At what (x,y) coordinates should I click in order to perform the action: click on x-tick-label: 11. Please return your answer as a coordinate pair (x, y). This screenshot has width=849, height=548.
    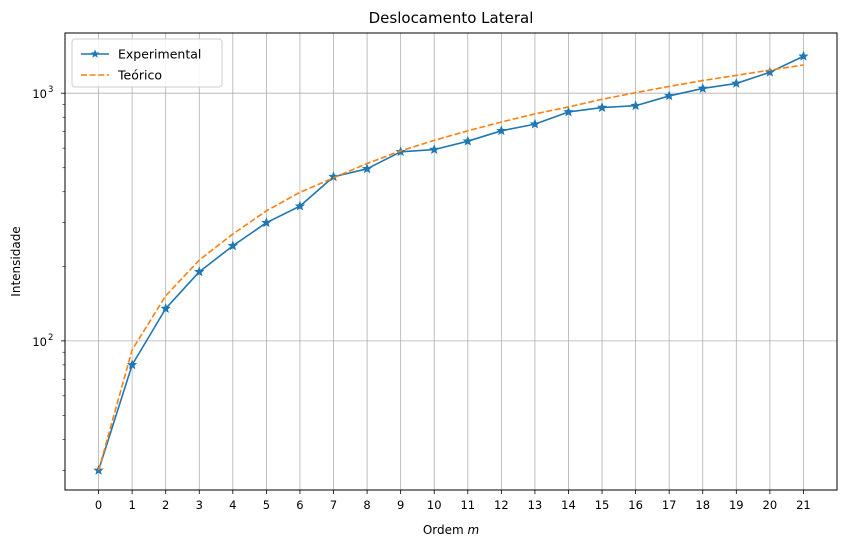
    Looking at the image, I should click on (467, 505).